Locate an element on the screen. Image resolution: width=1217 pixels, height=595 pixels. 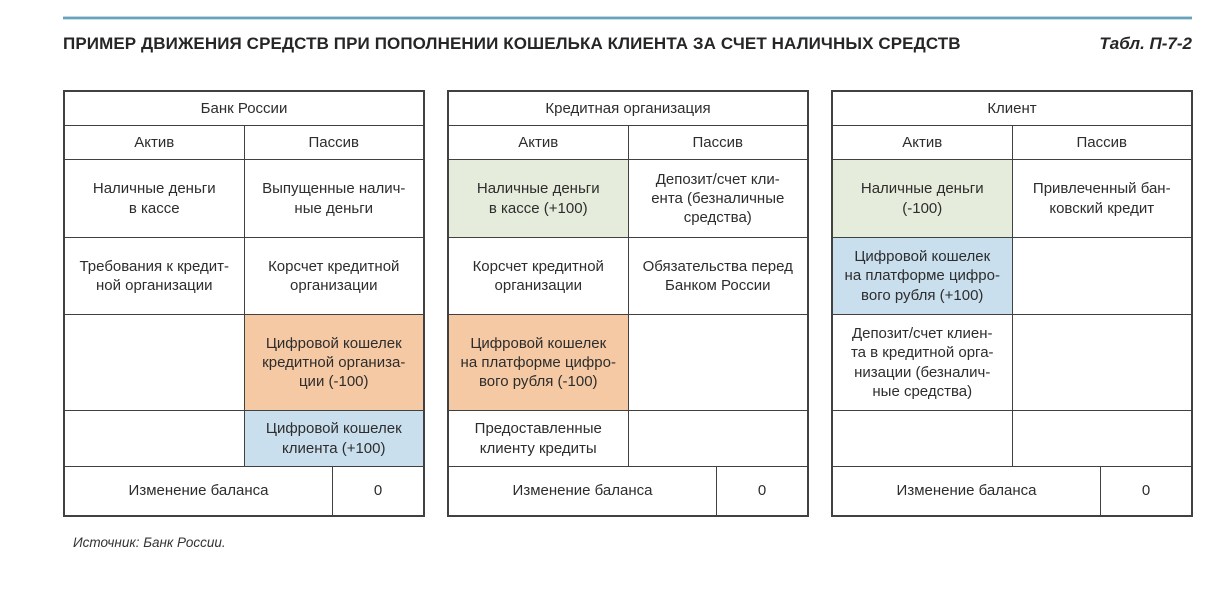
table-cell: Наличные деньги в кассе (+100) is located at coordinates (538, 198).